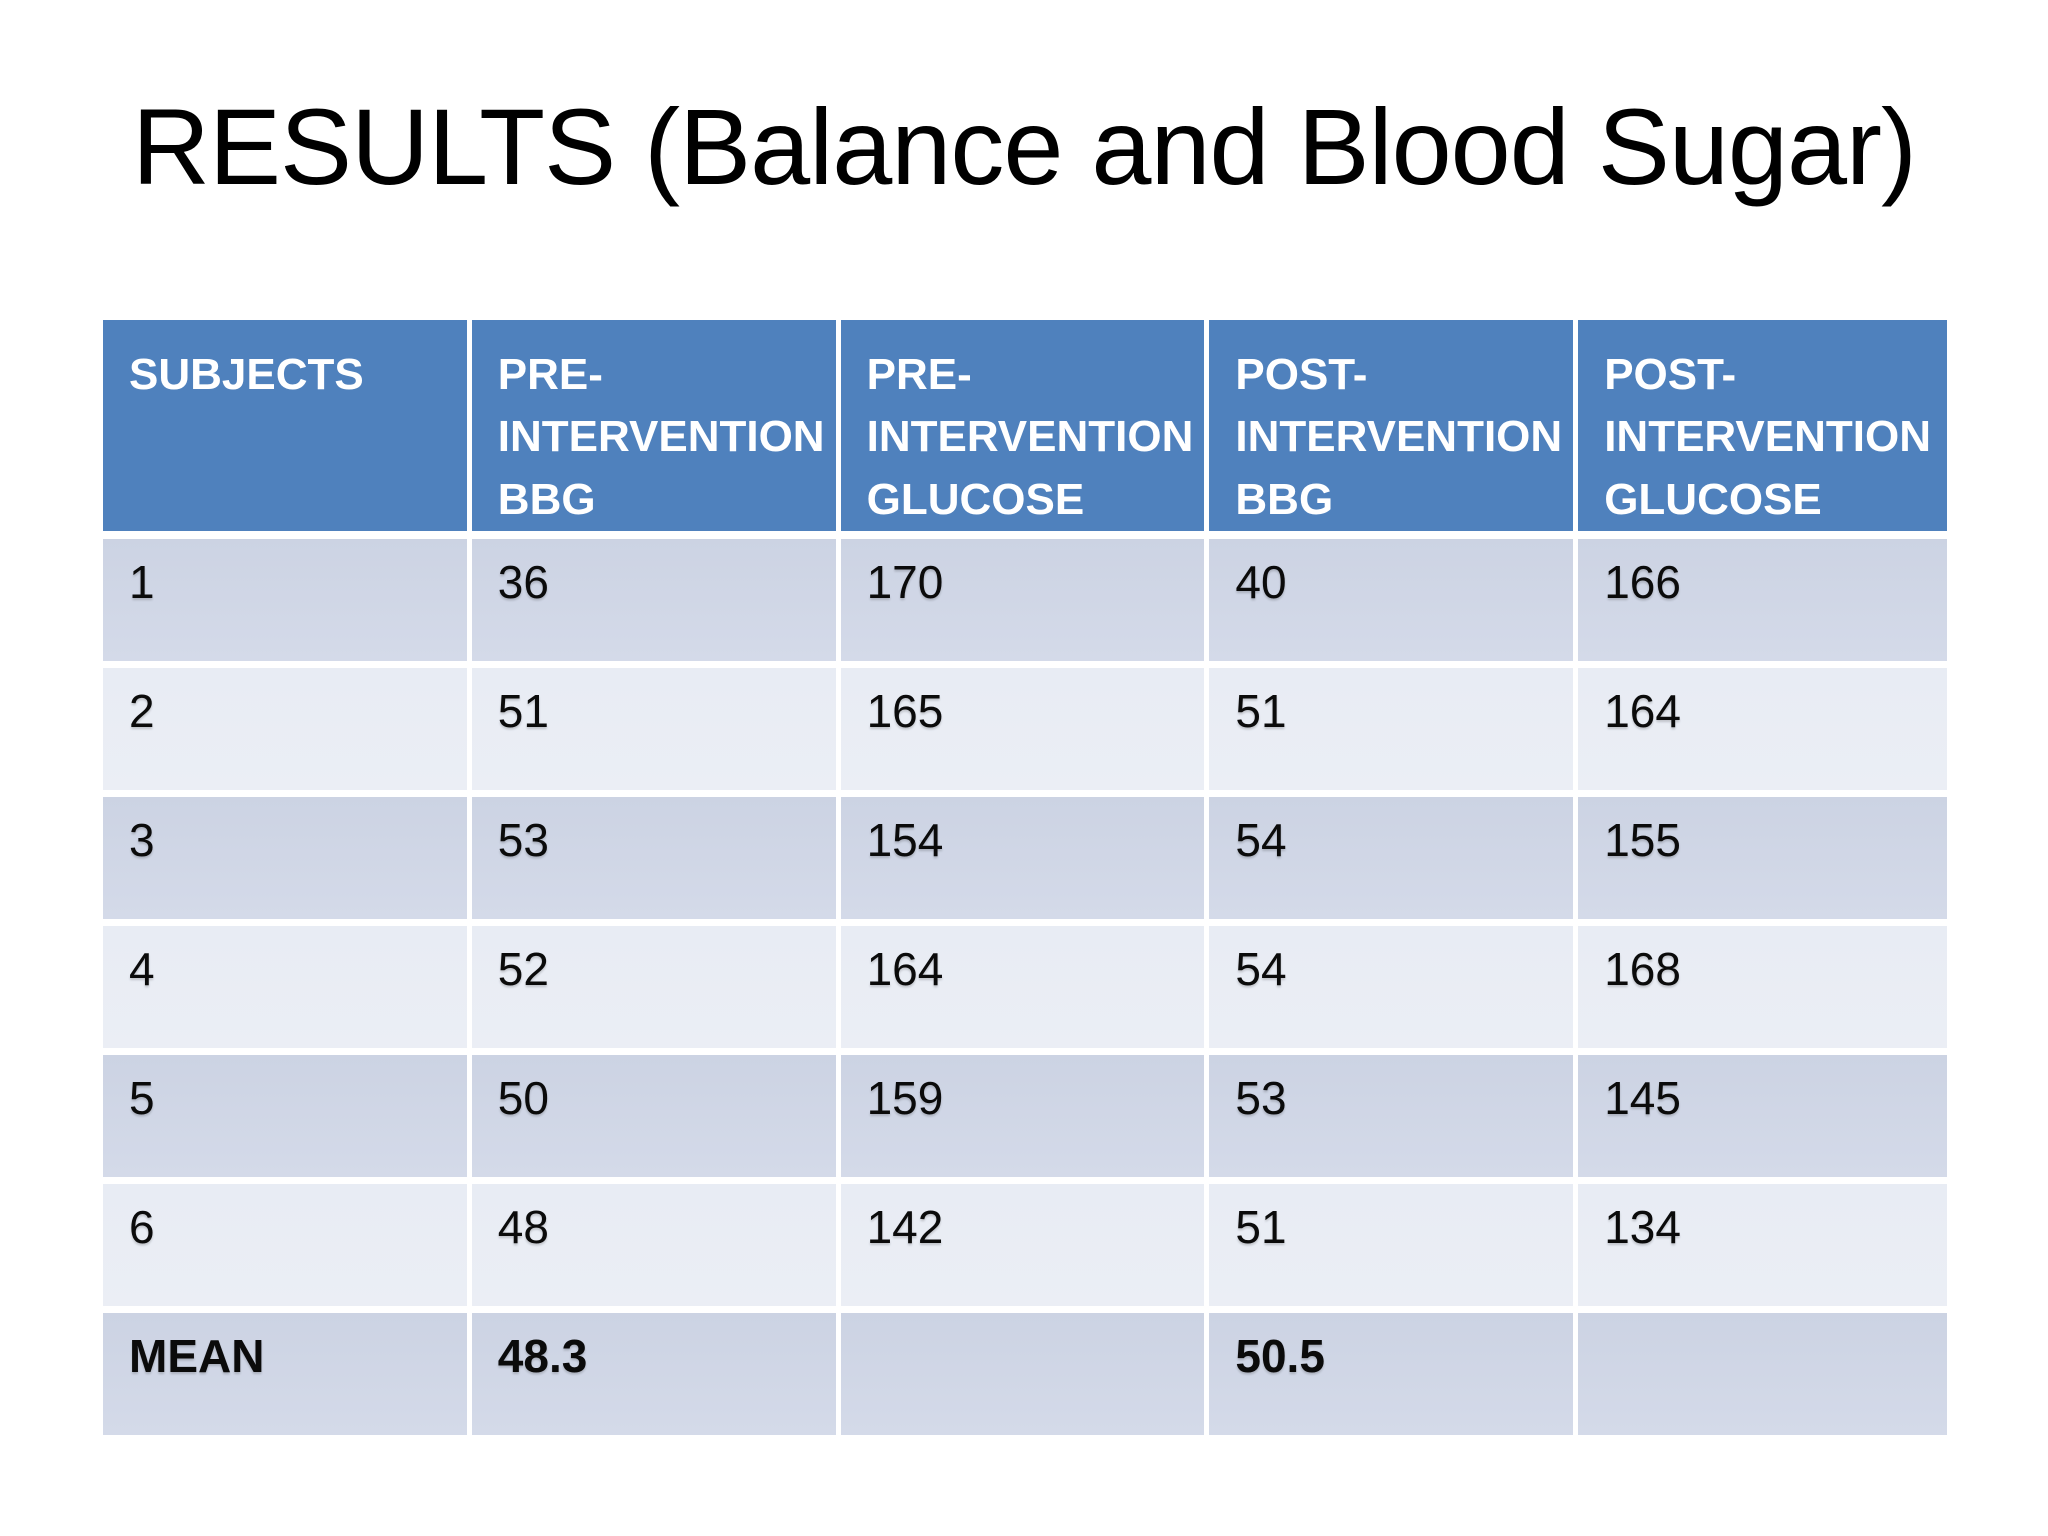  What do you see at coordinates (1762, 604) in the screenshot?
I see `table-cell: 166` at bounding box center [1762, 604].